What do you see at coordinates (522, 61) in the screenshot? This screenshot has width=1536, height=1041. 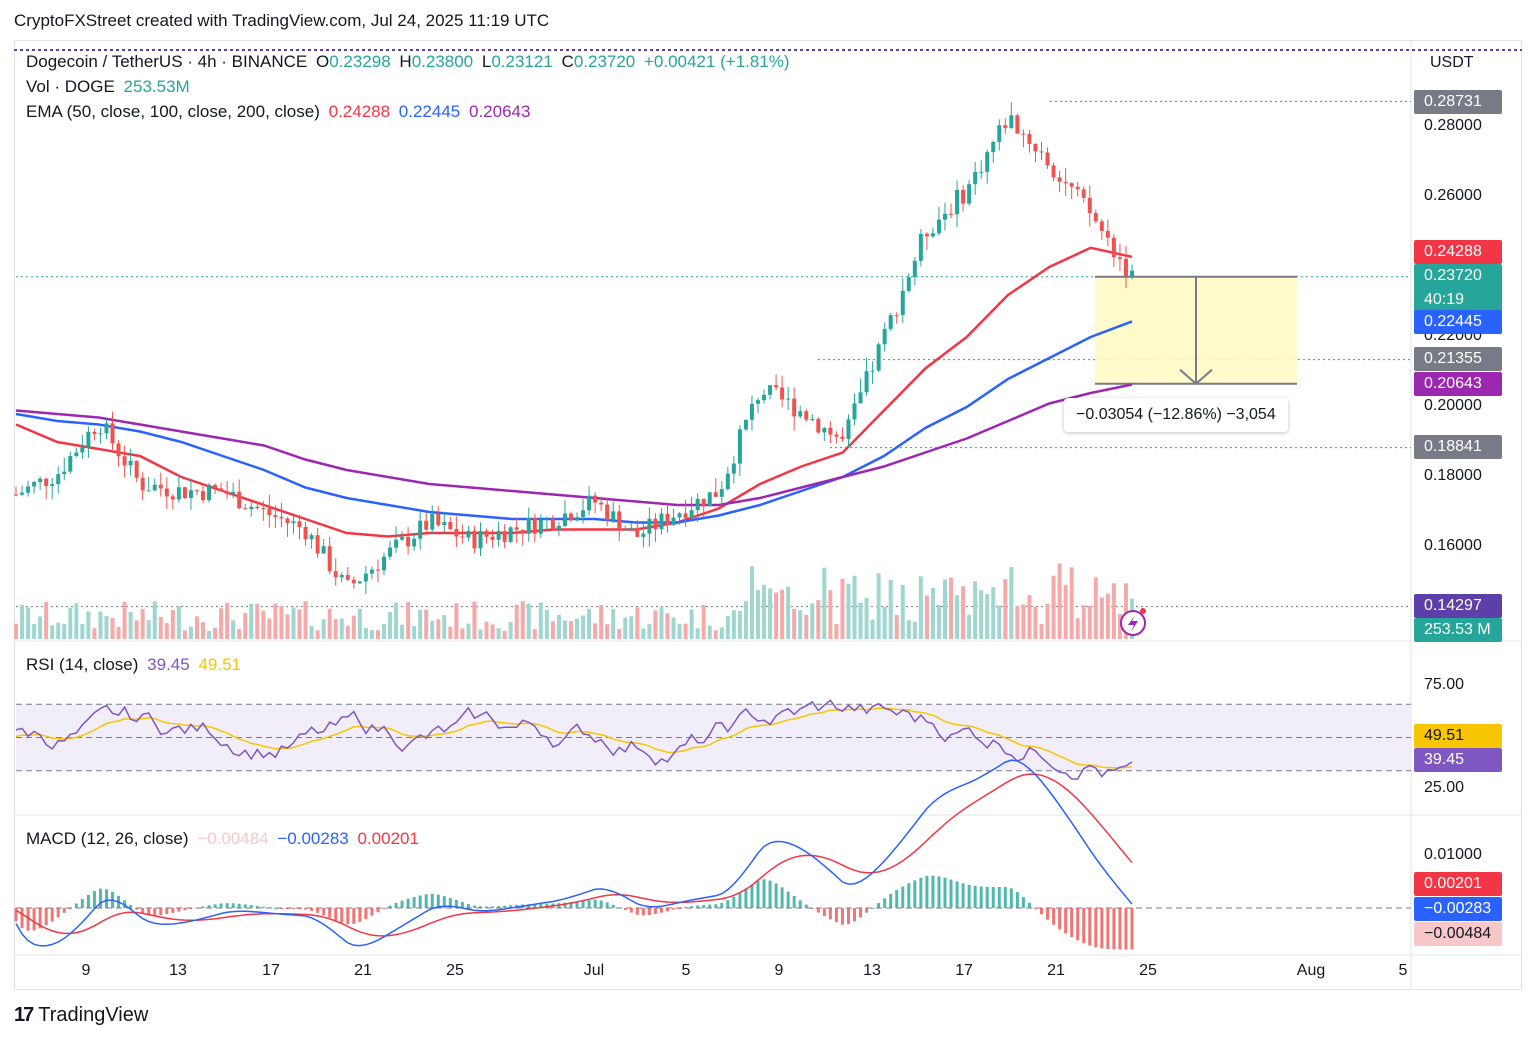 I see `low-value: 0.23121` at bounding box center [522, 61].